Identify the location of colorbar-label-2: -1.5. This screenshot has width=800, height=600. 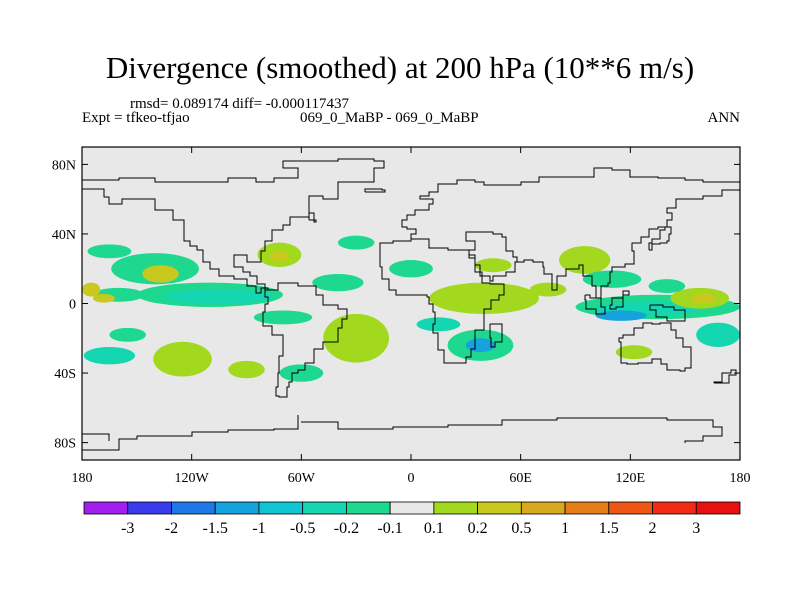
(215, 528).